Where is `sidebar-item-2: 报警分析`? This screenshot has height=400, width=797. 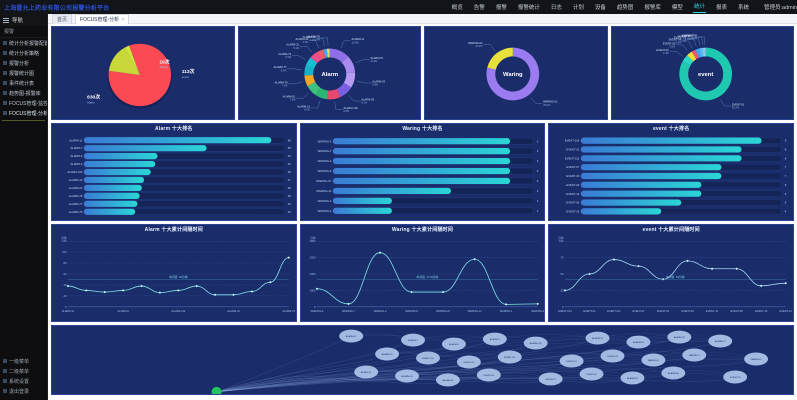 sidebar-item-2: 报警分析 is located at coordinates (23, 63).